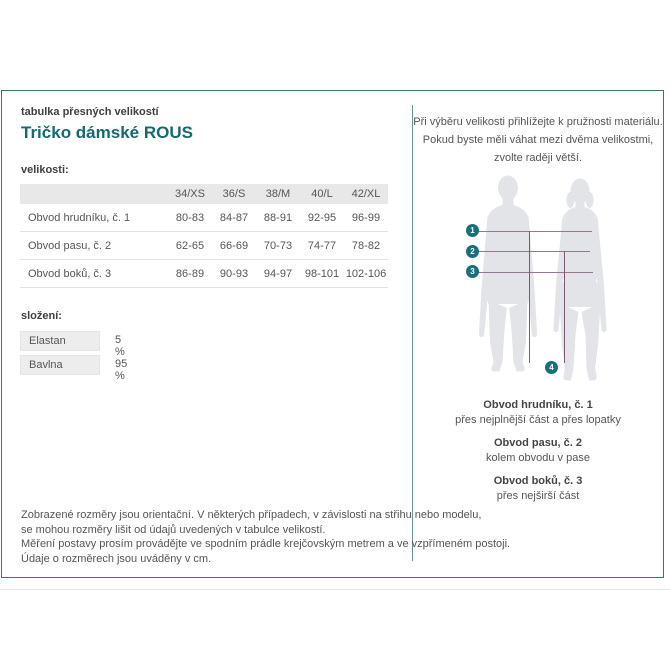 Image resolution: width=670 pixels, height=670 pixels. I want to click on legend-title-hips: Obvod boků, č. 3, so click(538, 481).